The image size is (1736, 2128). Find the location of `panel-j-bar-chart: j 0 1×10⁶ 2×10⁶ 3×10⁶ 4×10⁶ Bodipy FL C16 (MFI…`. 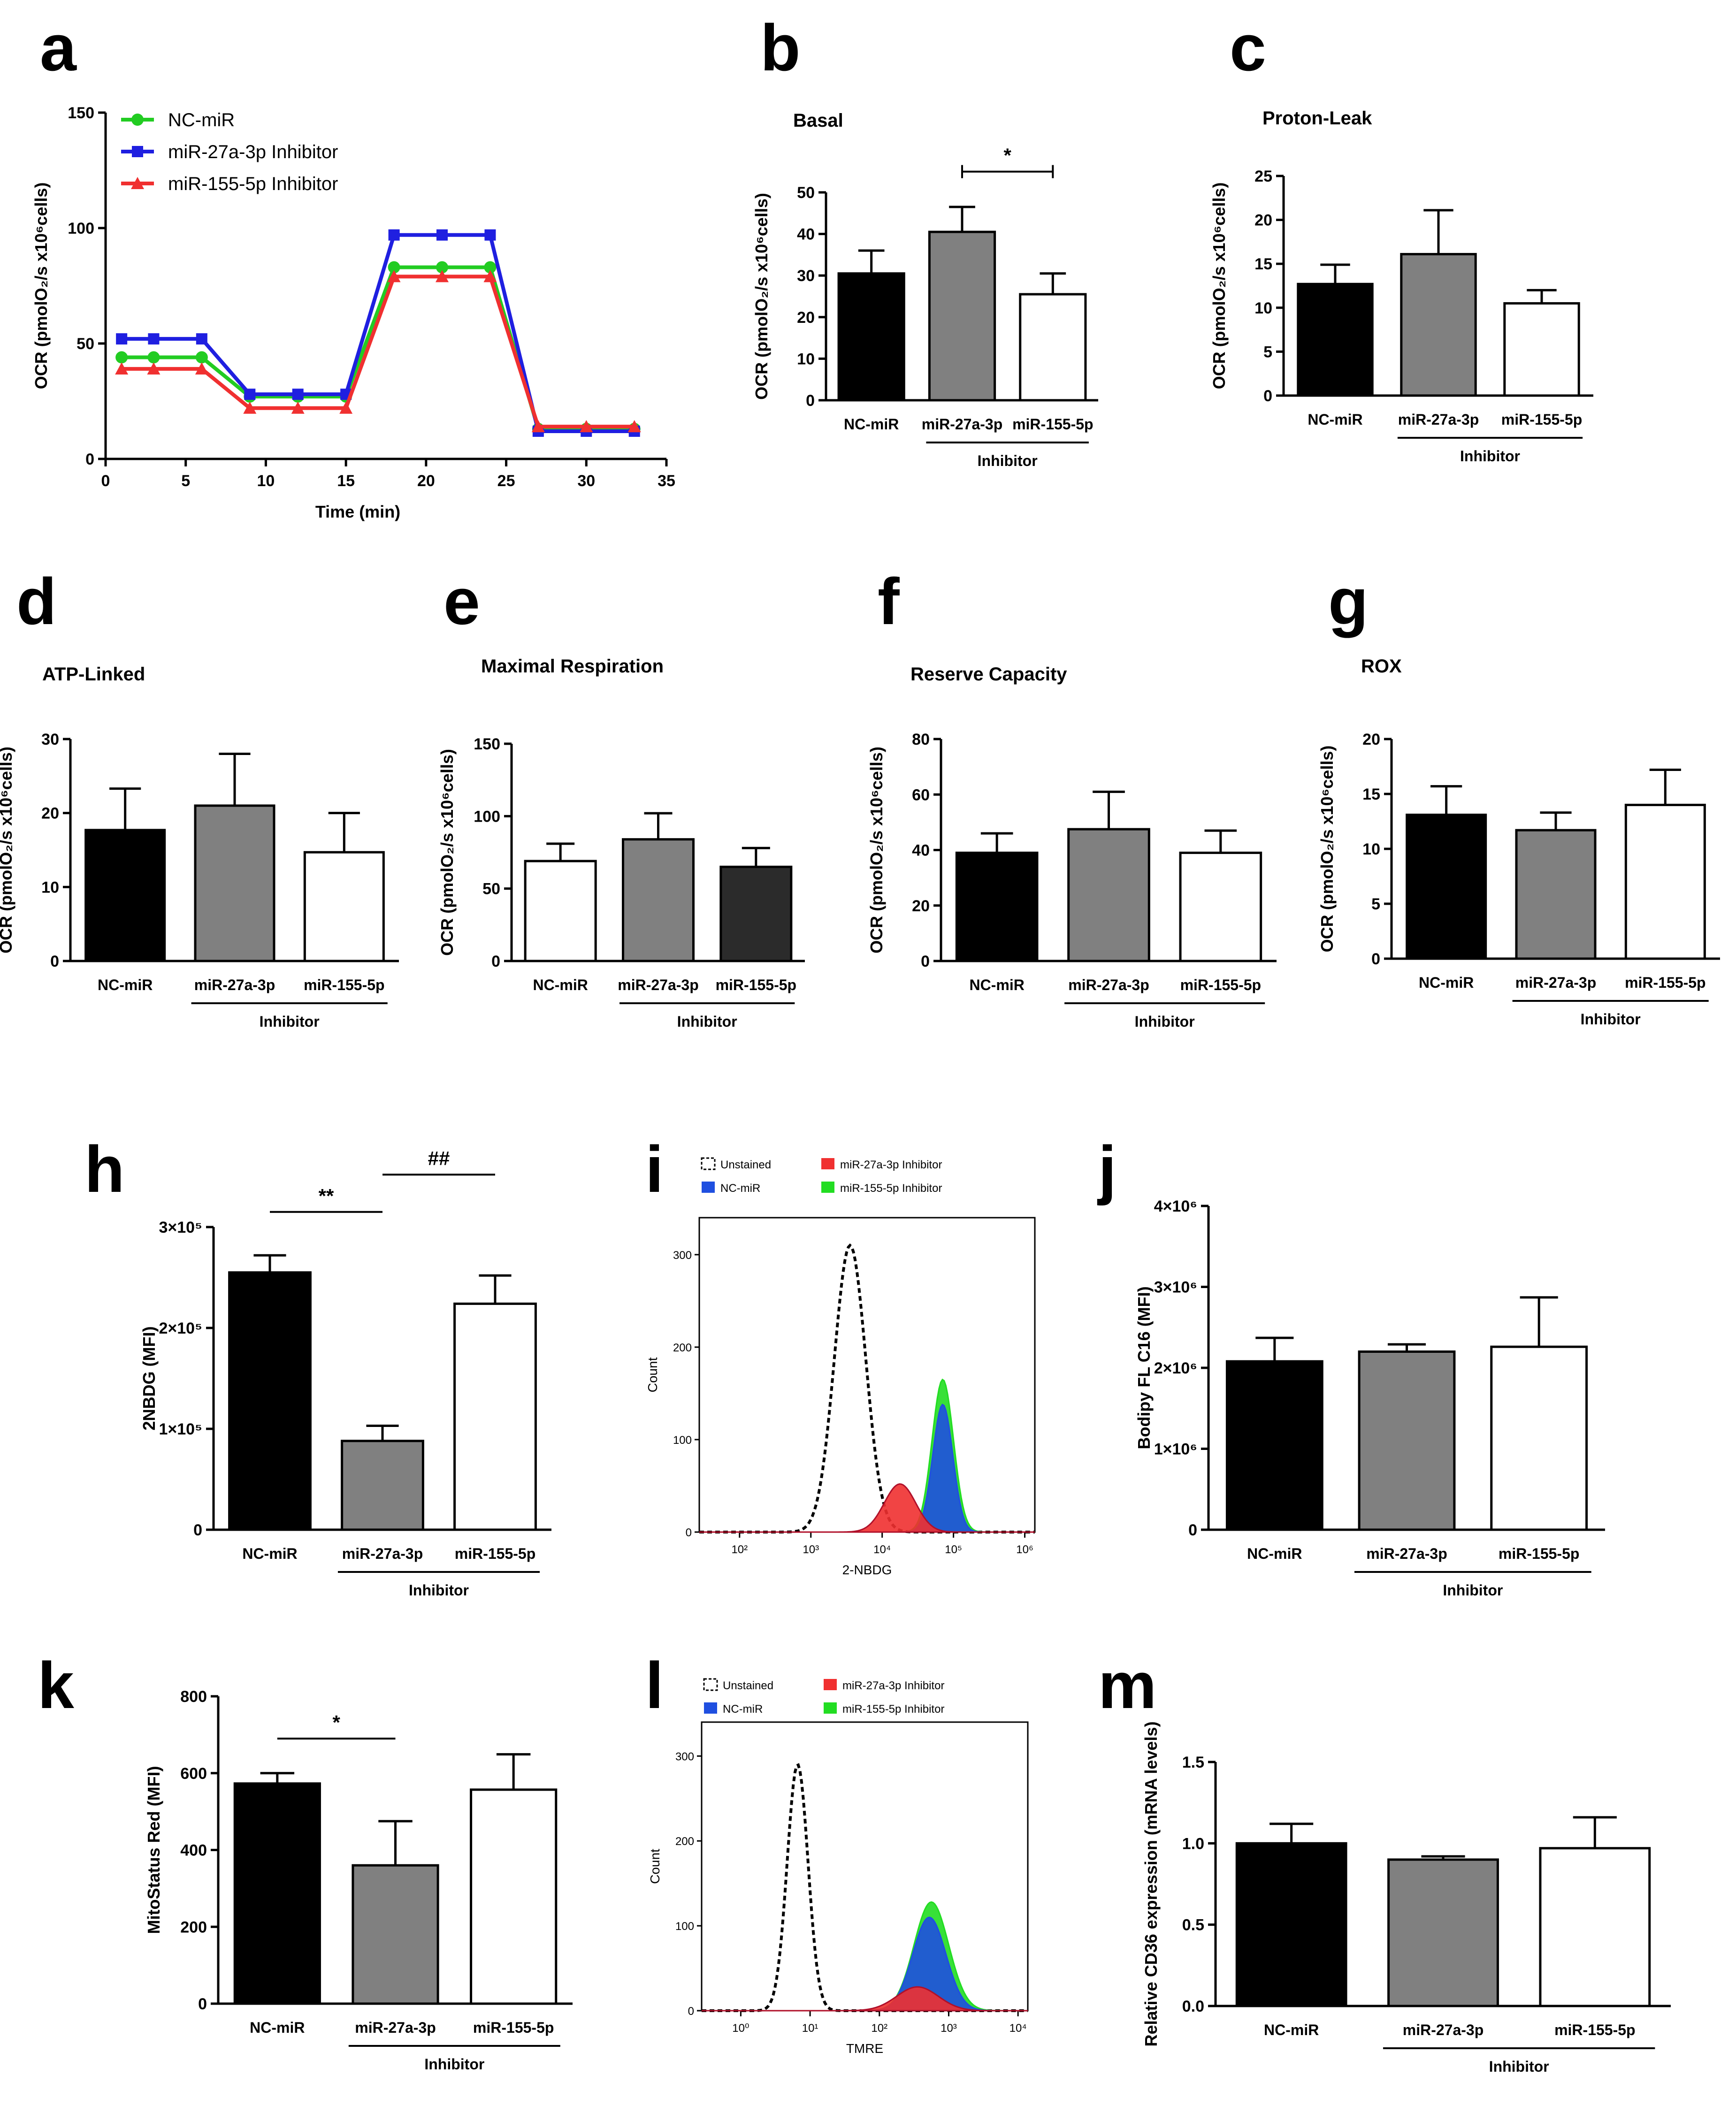

panel-j-bar-chart: j 0 1×10⁶ 2×10⁶ 3×10⁶ 4×10⁶ Bodipy FL C16 (MFI… is located at coordinates (1351, 1365).